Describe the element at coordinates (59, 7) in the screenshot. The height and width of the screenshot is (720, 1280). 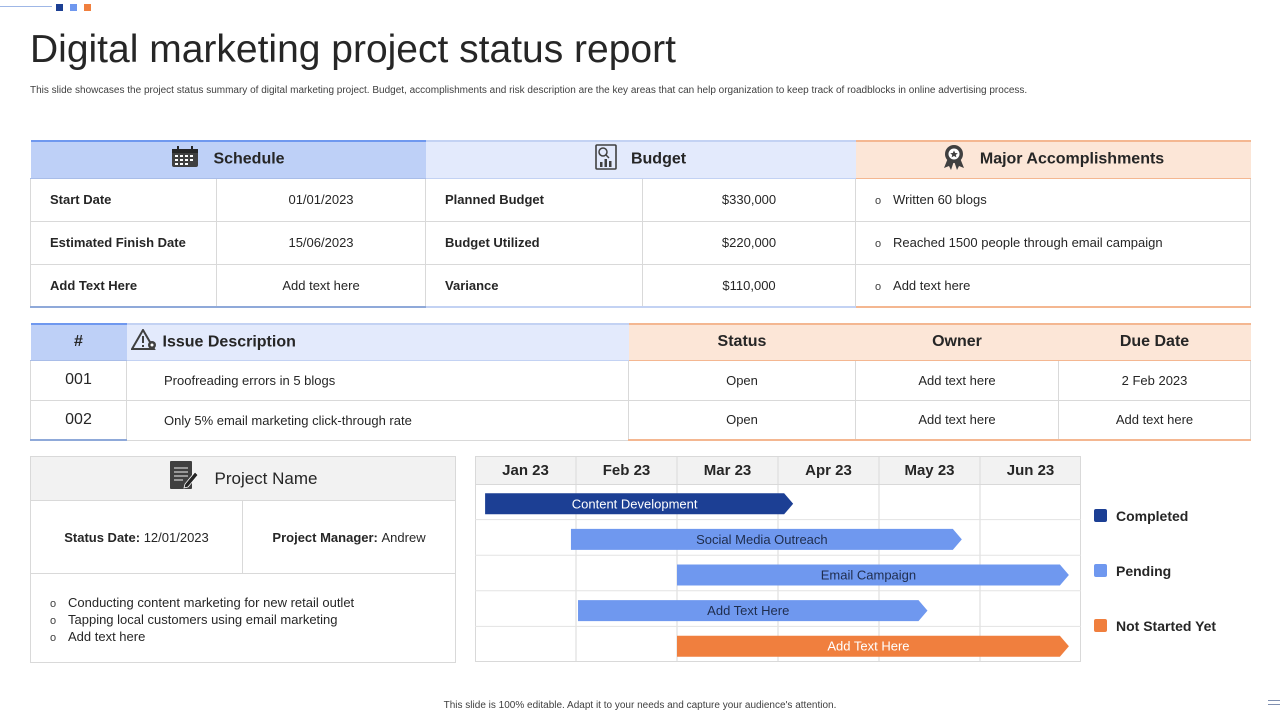
I see `decor-square-dark` at that location.